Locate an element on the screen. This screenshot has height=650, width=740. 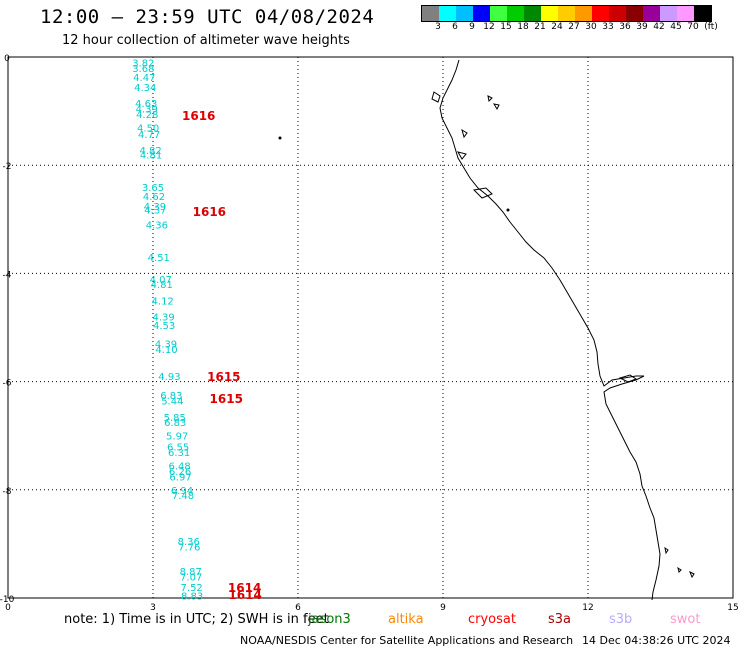
x-tick-label: 9 is located at coordinates (443, 606).